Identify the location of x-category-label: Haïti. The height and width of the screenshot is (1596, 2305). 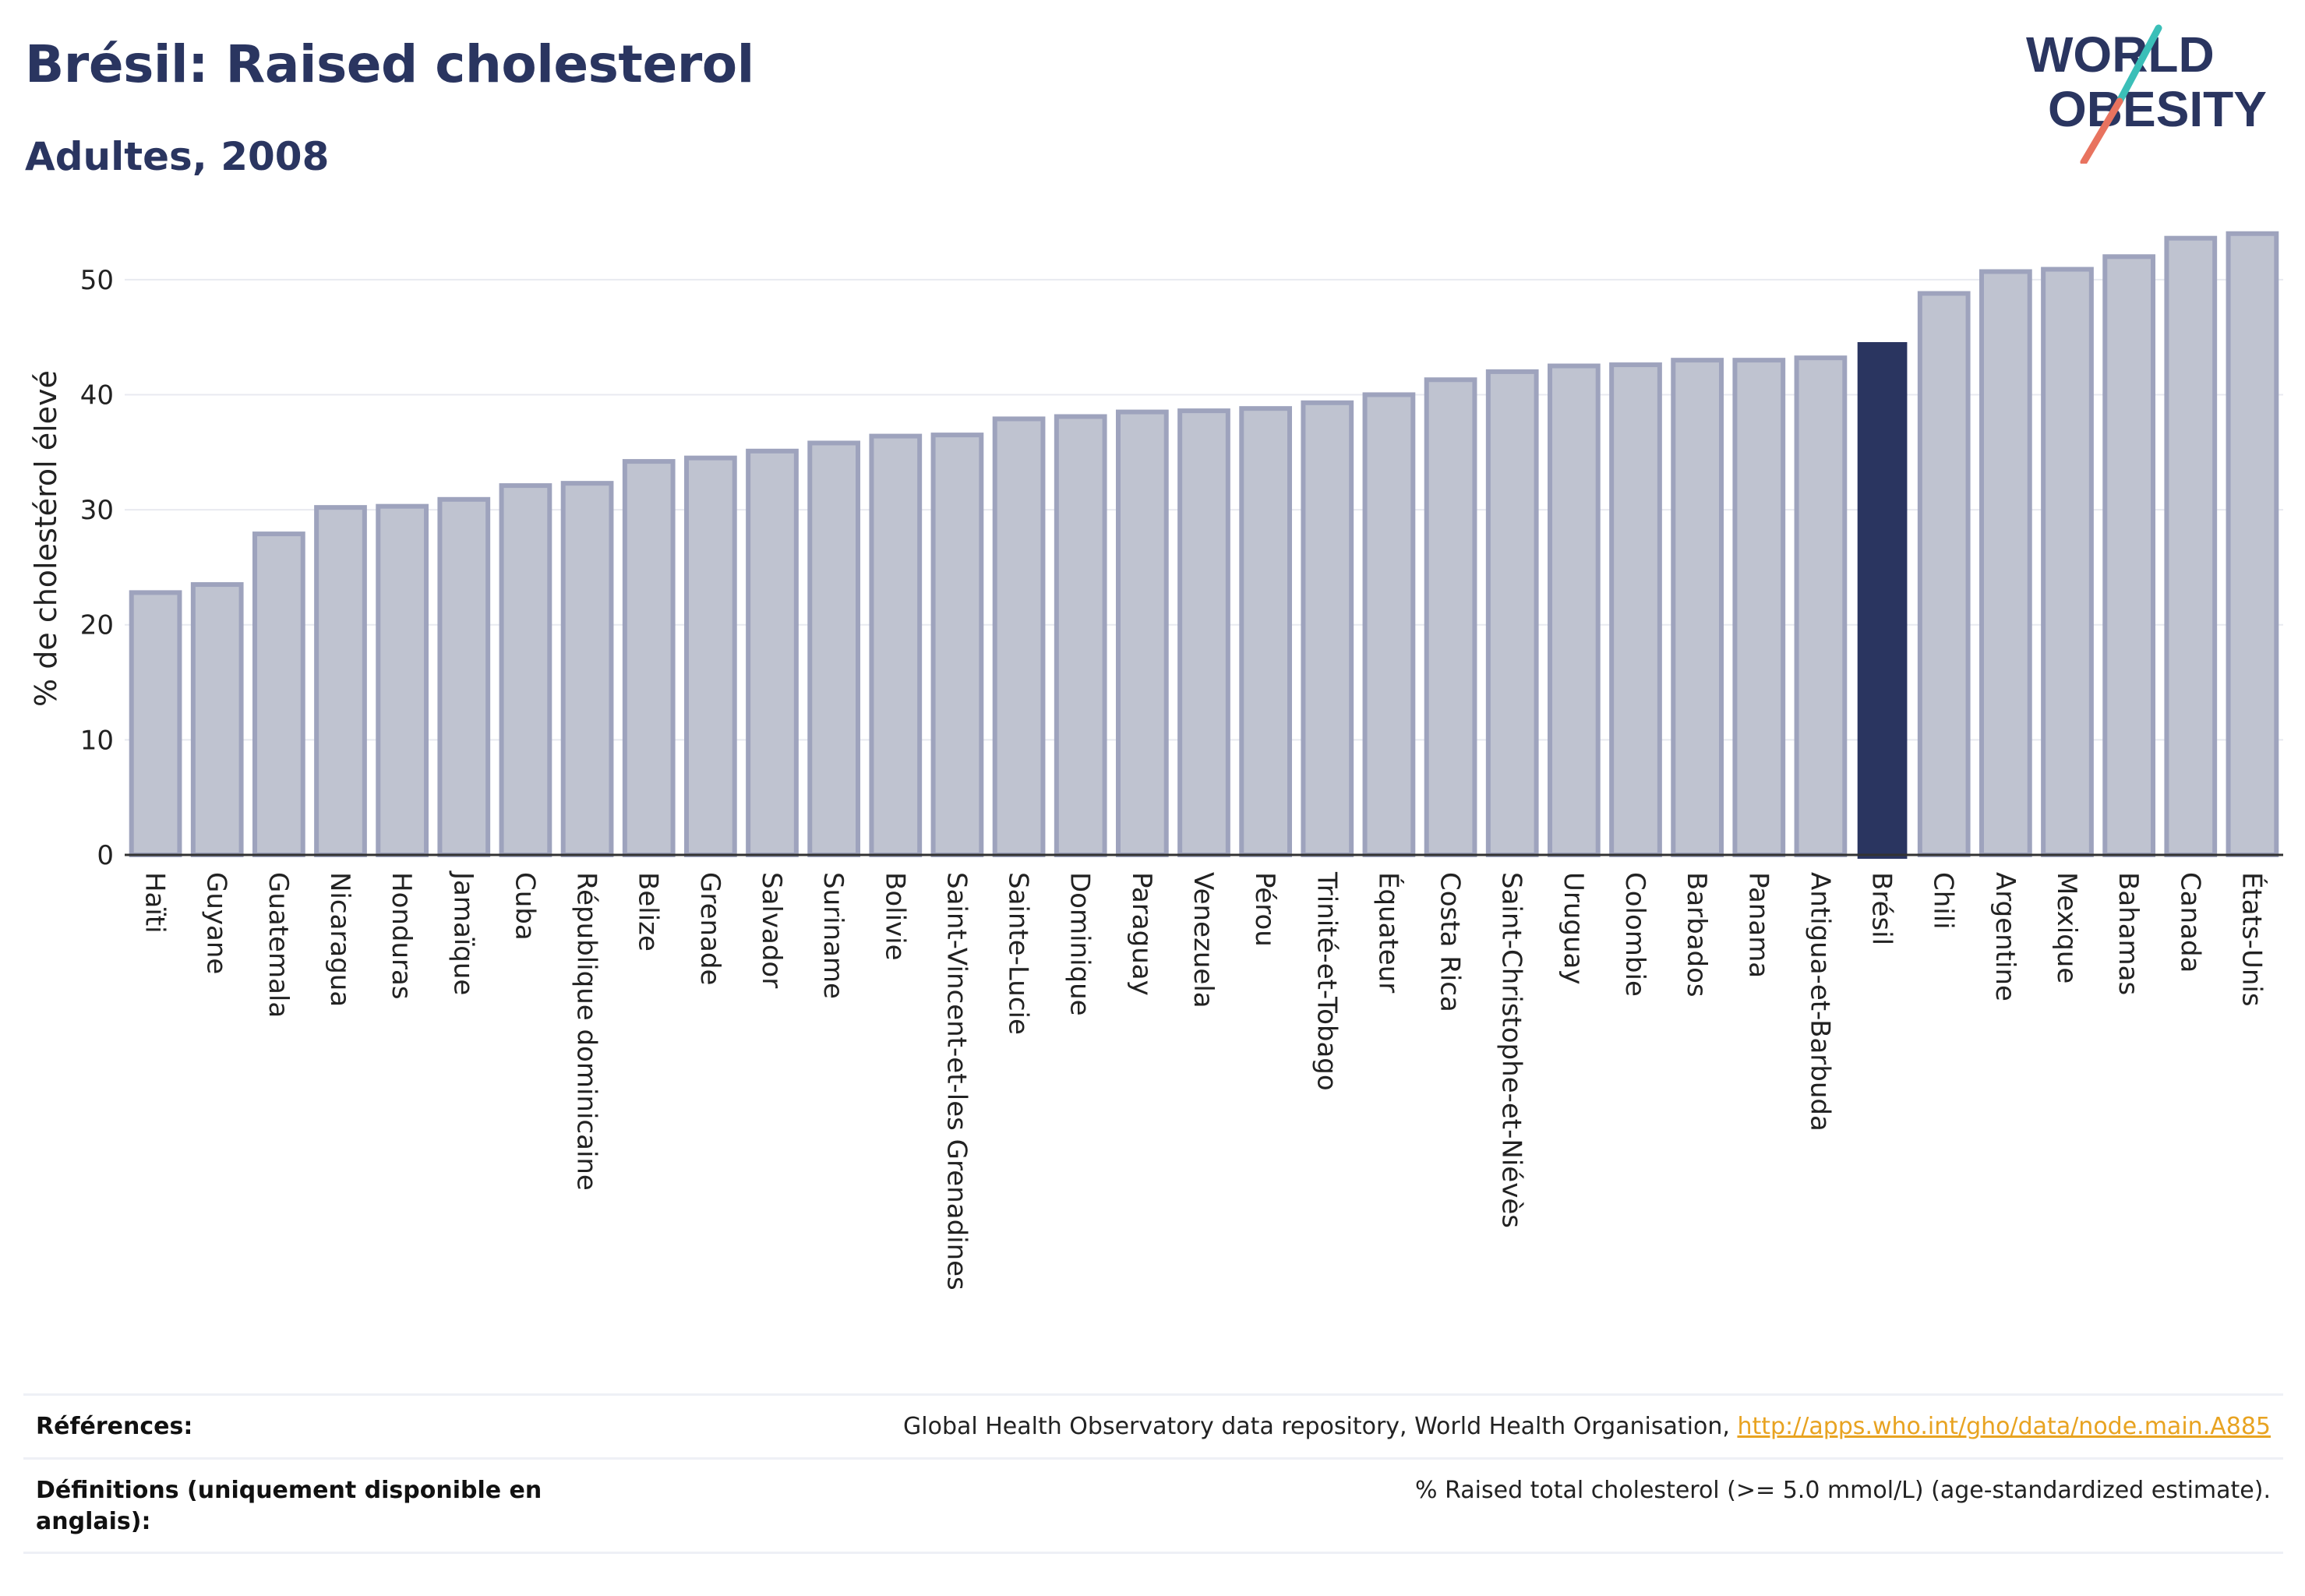
(155, 903).